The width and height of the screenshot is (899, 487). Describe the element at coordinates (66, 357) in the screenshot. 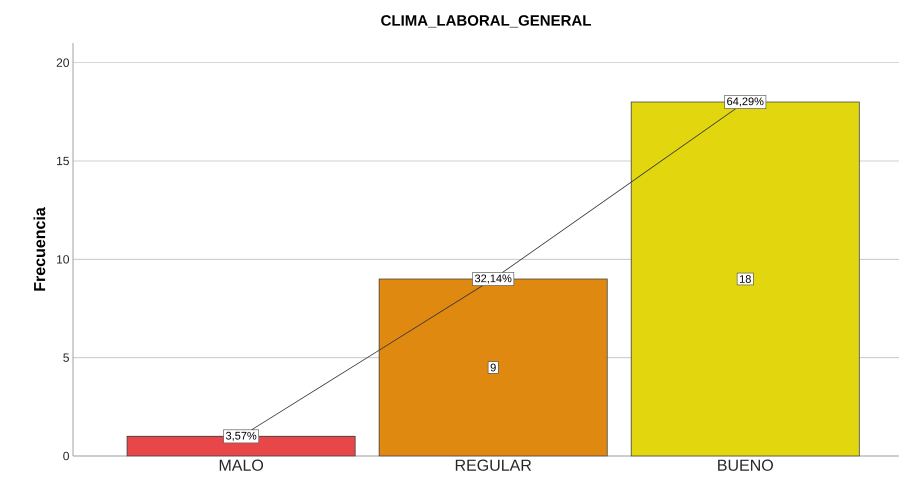

I see `y-tick-label: 5` at that location.